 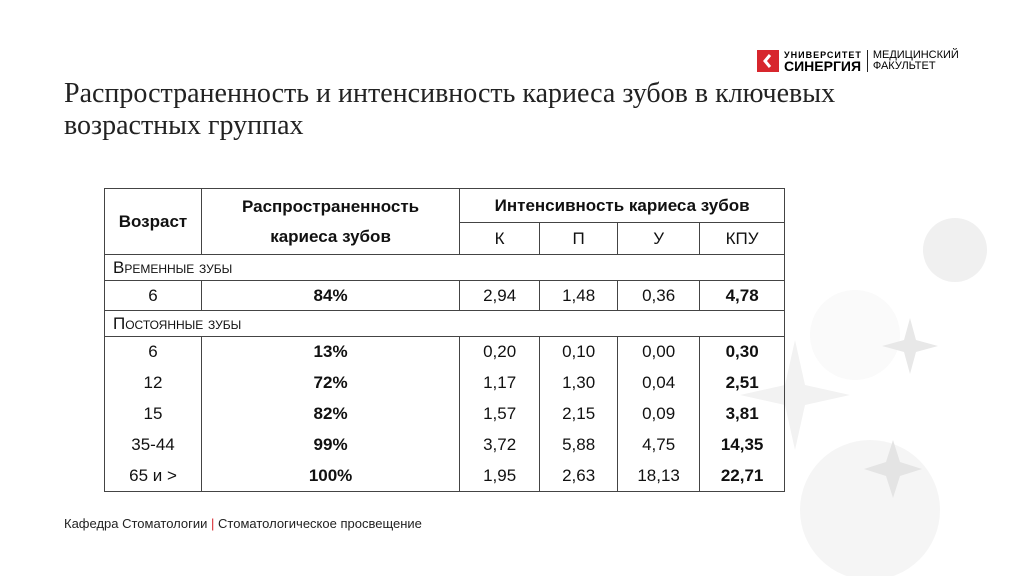 I want to click on table-cell: 1,30, so click(x=579, y=383).